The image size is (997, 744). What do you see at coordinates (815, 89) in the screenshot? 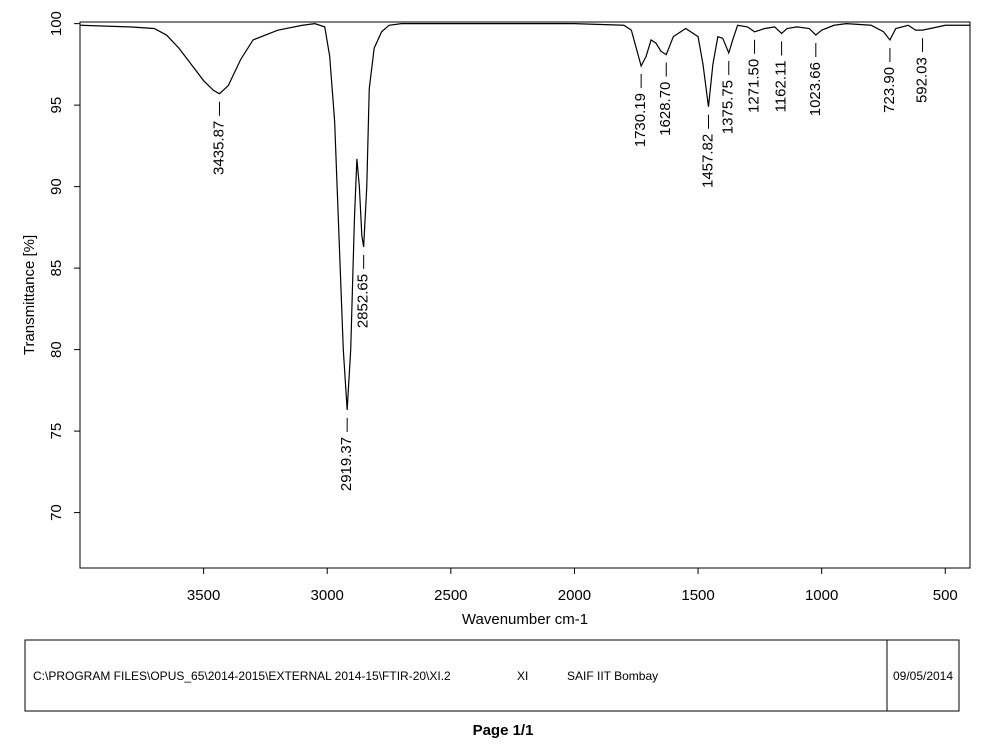
I see `peak-label: 1023.66` at bounding box center [815, 89].